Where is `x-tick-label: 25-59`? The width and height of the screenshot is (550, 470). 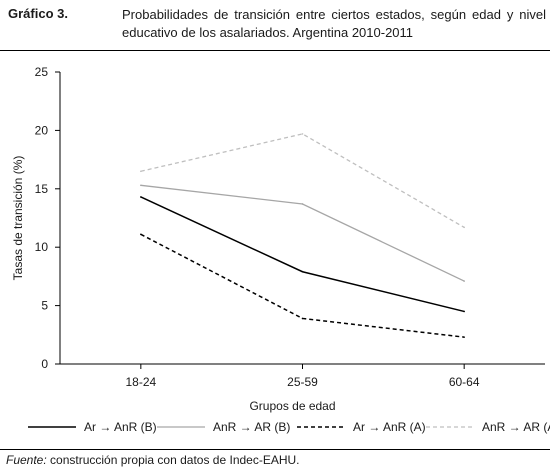
x-tick-label: 25-59 is located at coordinates (302, 382).